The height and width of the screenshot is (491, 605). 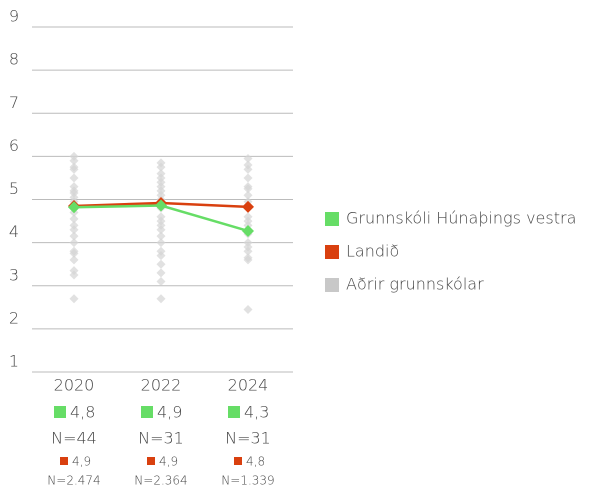 What do you see at coordinates (256, 412) in the screenshot?
I see `value-label: 4,3` at bounding box center [256, 412].